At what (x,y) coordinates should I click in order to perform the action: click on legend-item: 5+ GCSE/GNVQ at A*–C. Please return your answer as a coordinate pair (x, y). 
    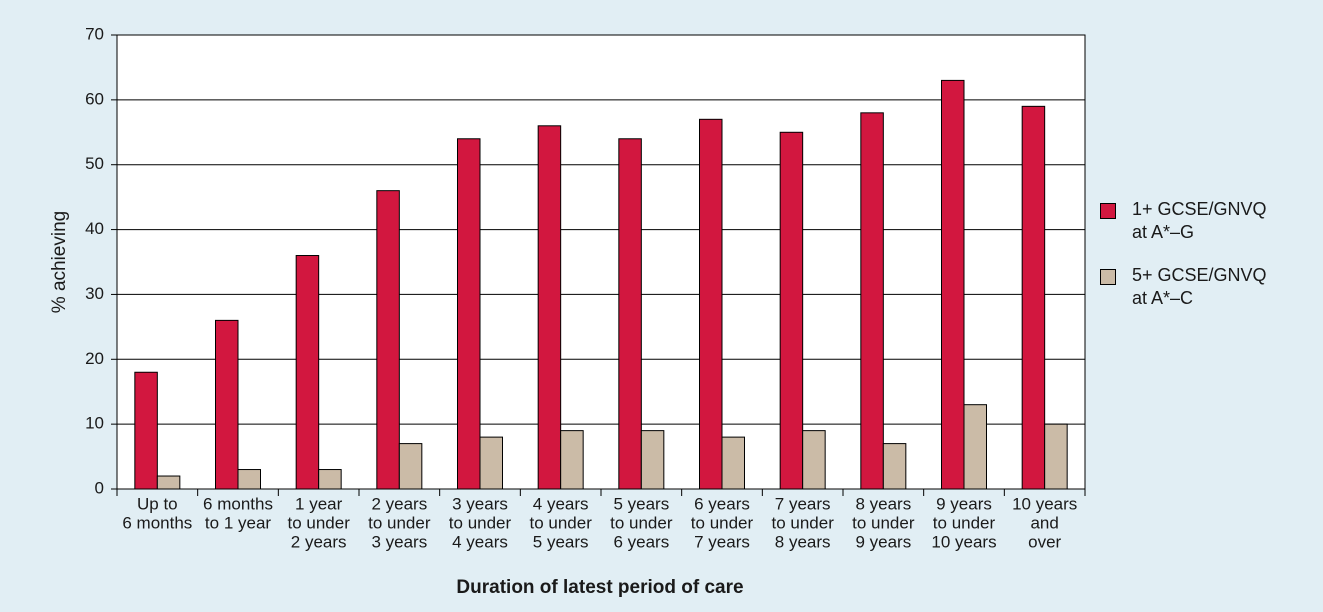
    Looking at the image, I should click on (1186, 287).